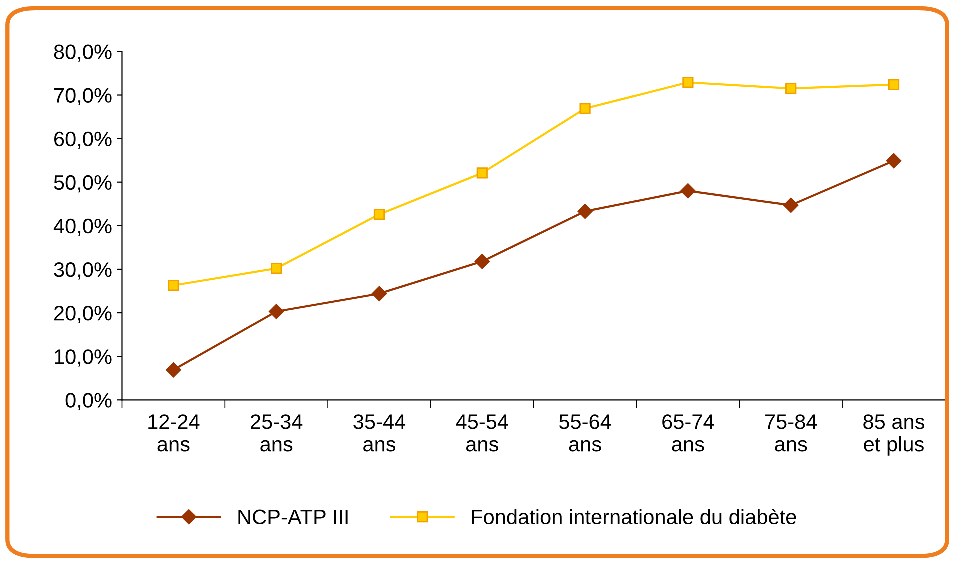 The image size is (955, 562). What do you see at coordinates (83, 184) in the screenshot?
I see `y-tick-label: 50,0%` at bounding box center [83, 184].